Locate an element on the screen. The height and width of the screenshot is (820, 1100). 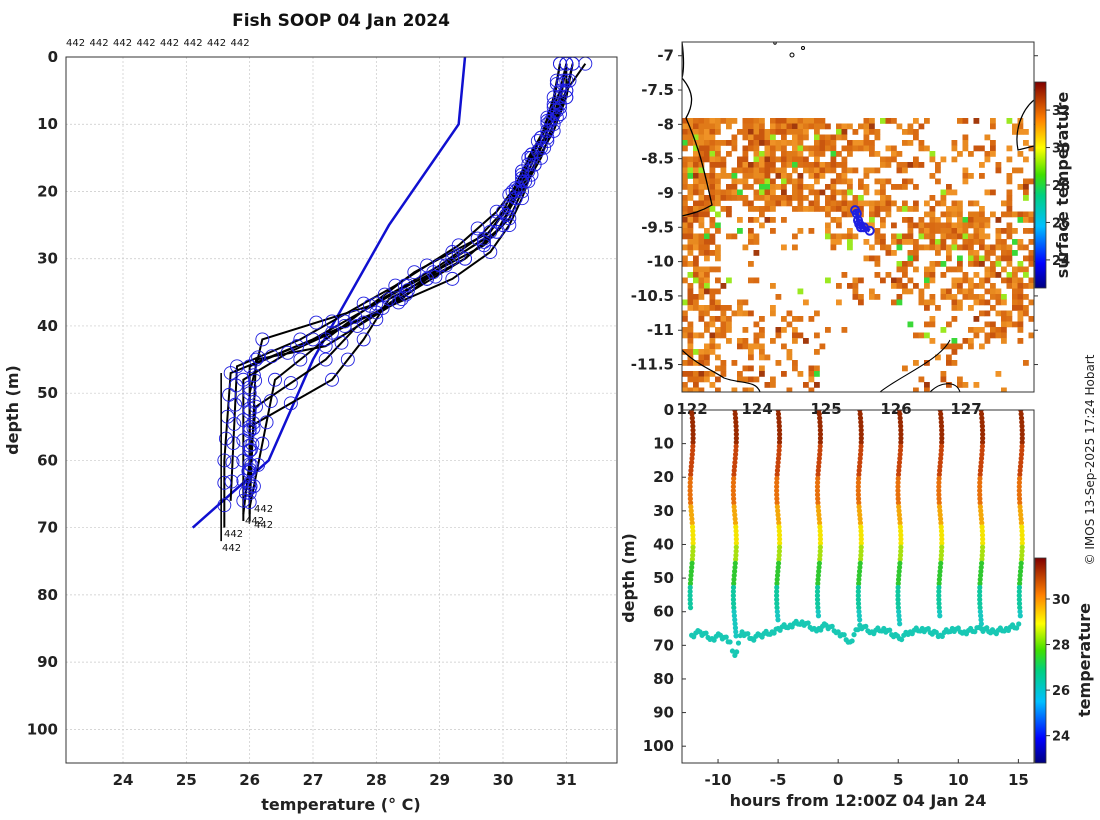
y-tick-label: 70 is located at coordinates (47, 528).